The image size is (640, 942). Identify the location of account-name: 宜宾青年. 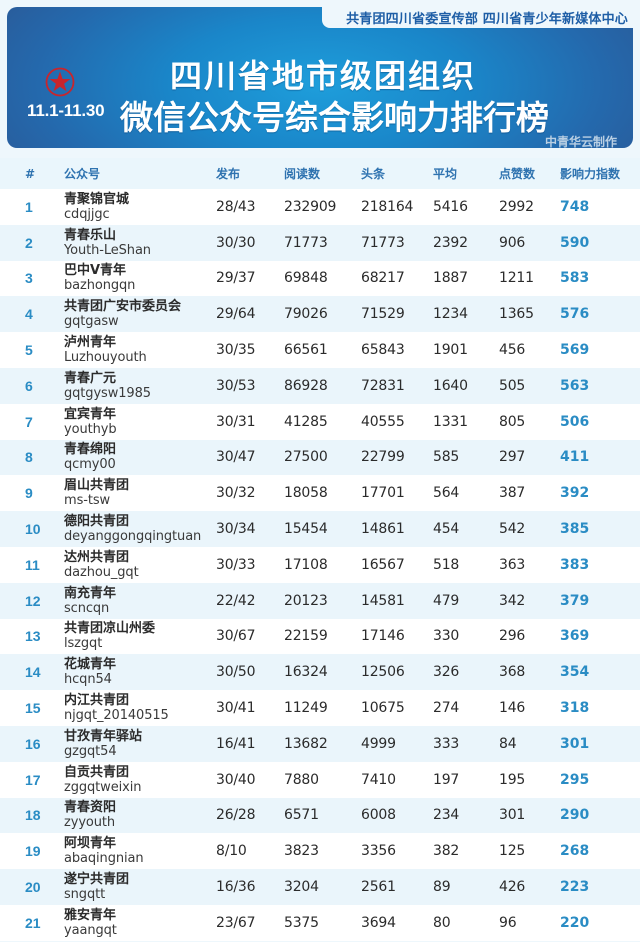
(90, 414).